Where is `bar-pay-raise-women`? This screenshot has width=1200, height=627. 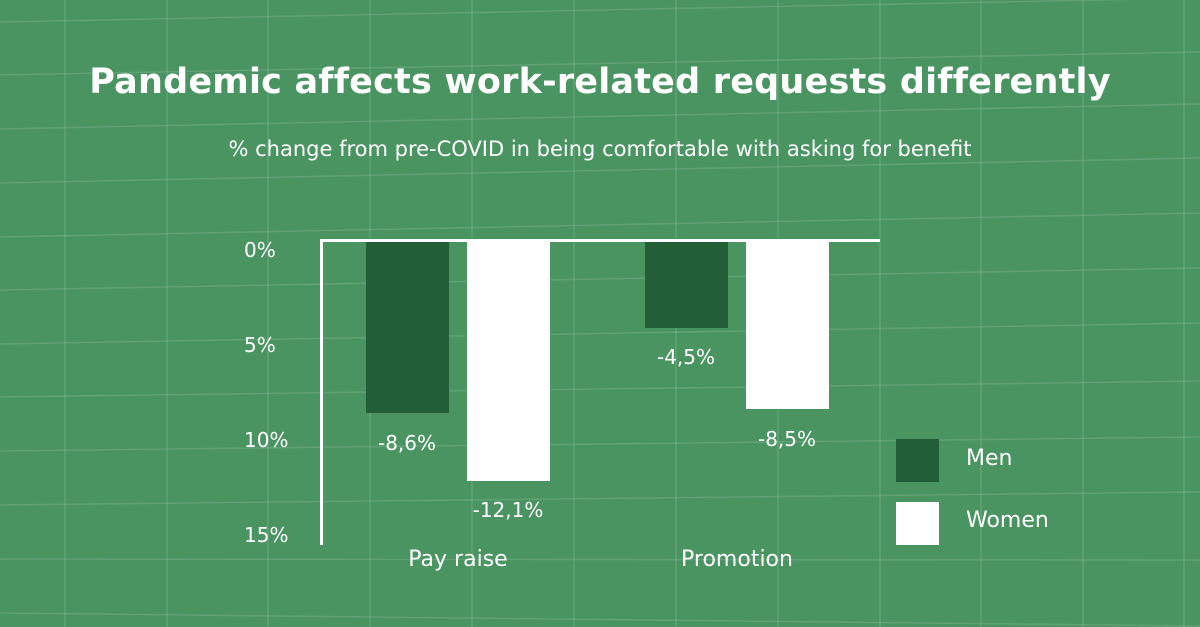 bar-pay-raise-women is located at coordinates (508, 361).